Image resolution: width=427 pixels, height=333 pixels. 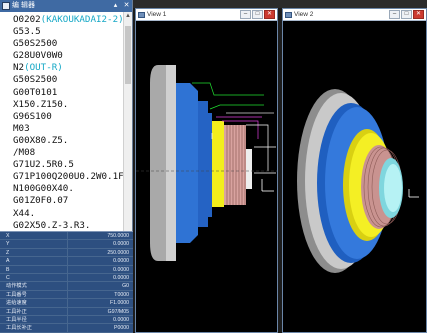 What do you see at coordinates (206, 15) in the screenshot?
I see `view1-titlebar: View 1 – □ ✕` at bounding box center [206, 15].